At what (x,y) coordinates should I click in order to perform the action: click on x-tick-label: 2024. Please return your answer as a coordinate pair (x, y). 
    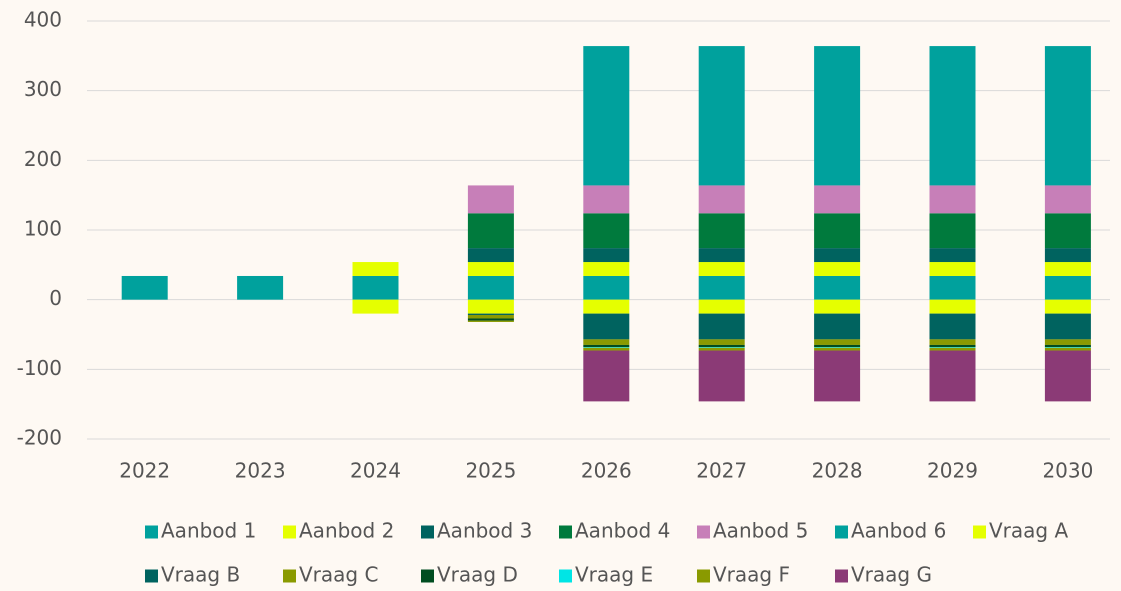
    Looking at the image, I should click on (375, 471).